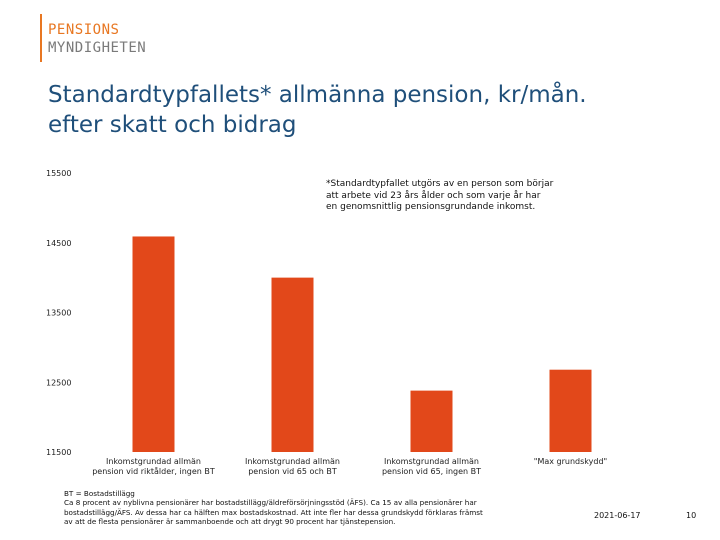 Image resolution: width=720 pixels, height=540 pixels. What do you see at coordinates (172, 125) in the screenshot?
I see `slide-title-line-2: efter skatt och bidrag` at bounding box center [172, 125].